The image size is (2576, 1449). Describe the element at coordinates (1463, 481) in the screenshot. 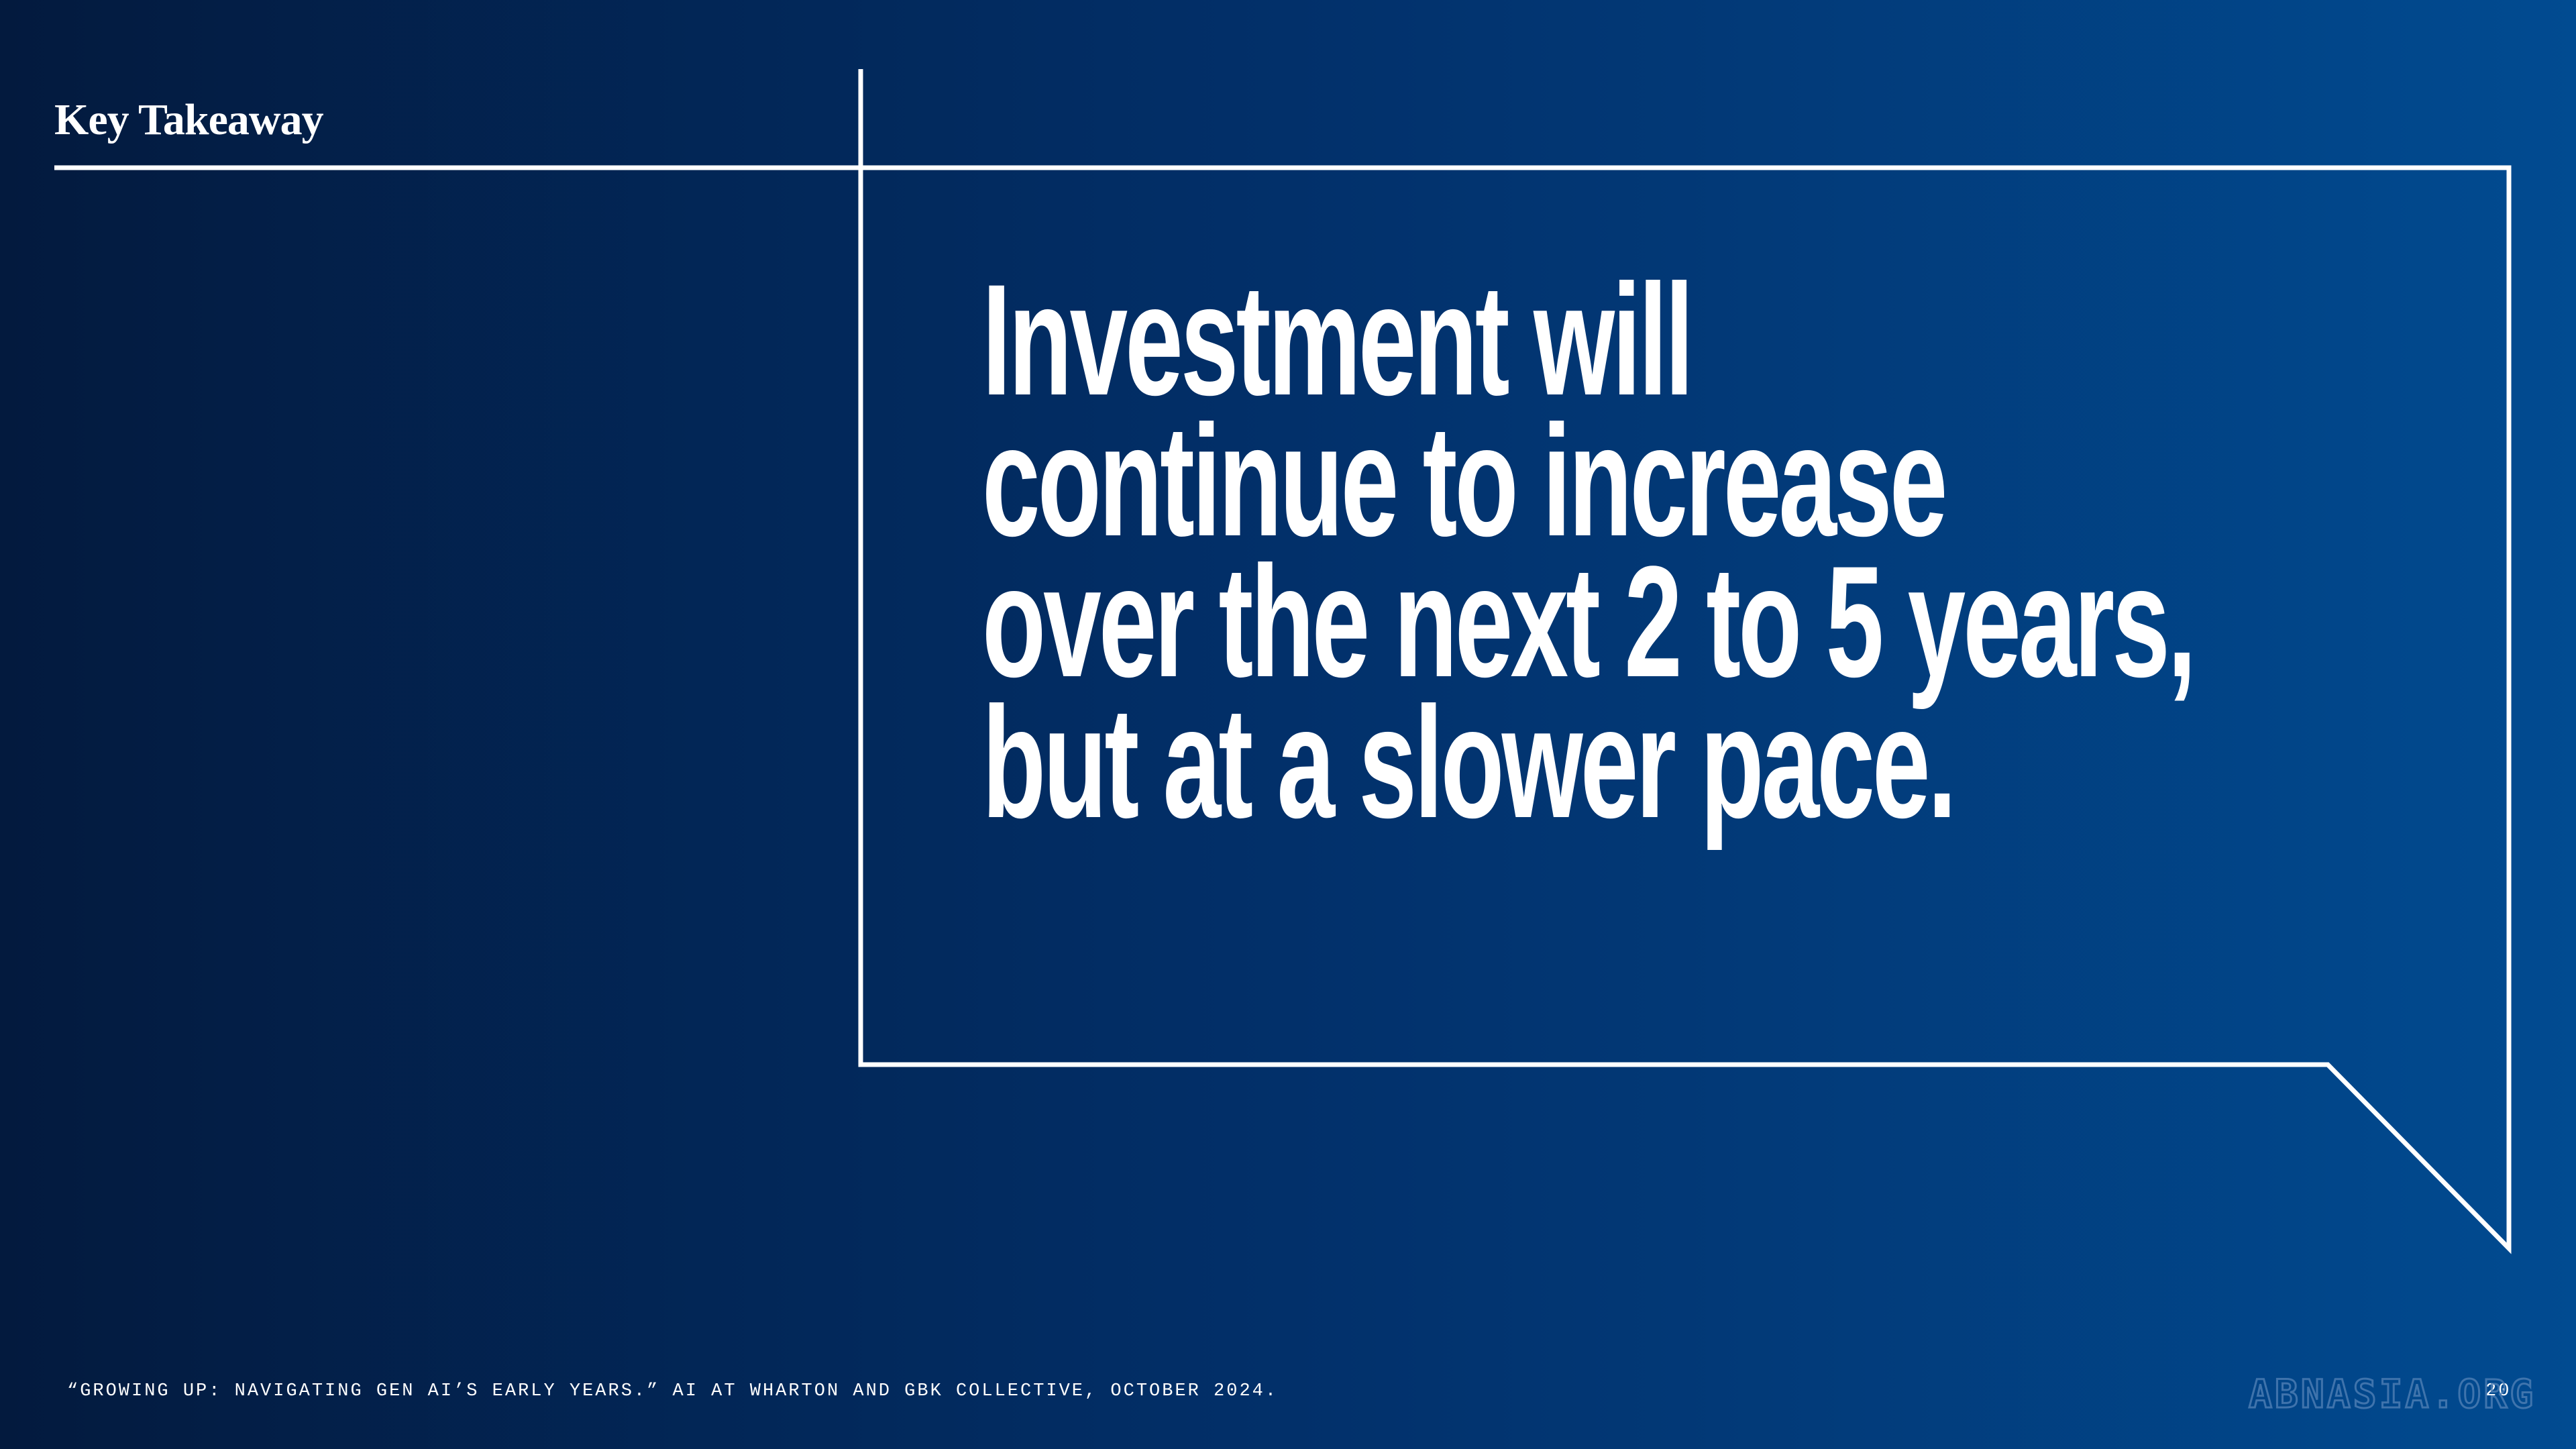

I see `headline-line: continue to increase` at that location.